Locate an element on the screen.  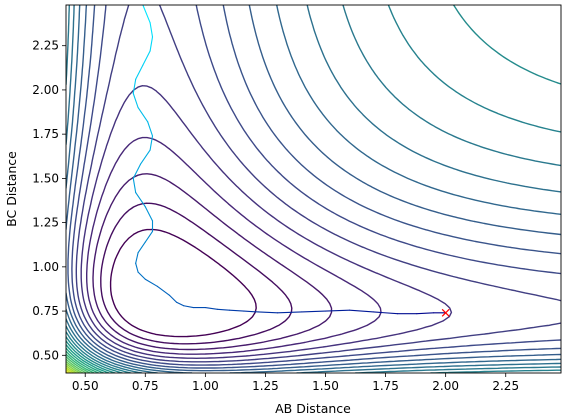
y-tick-label: 2.25 is located at coordinates (45, 46).